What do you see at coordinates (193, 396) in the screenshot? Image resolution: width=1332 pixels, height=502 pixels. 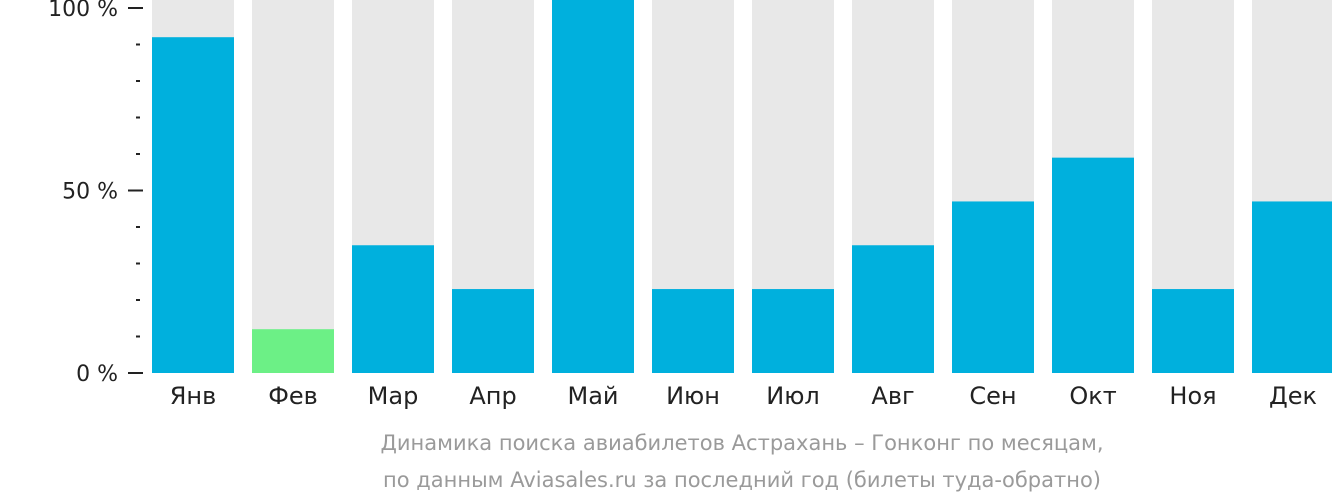 I see `x-tick-label: Янв` at bounding box center [193, 396].